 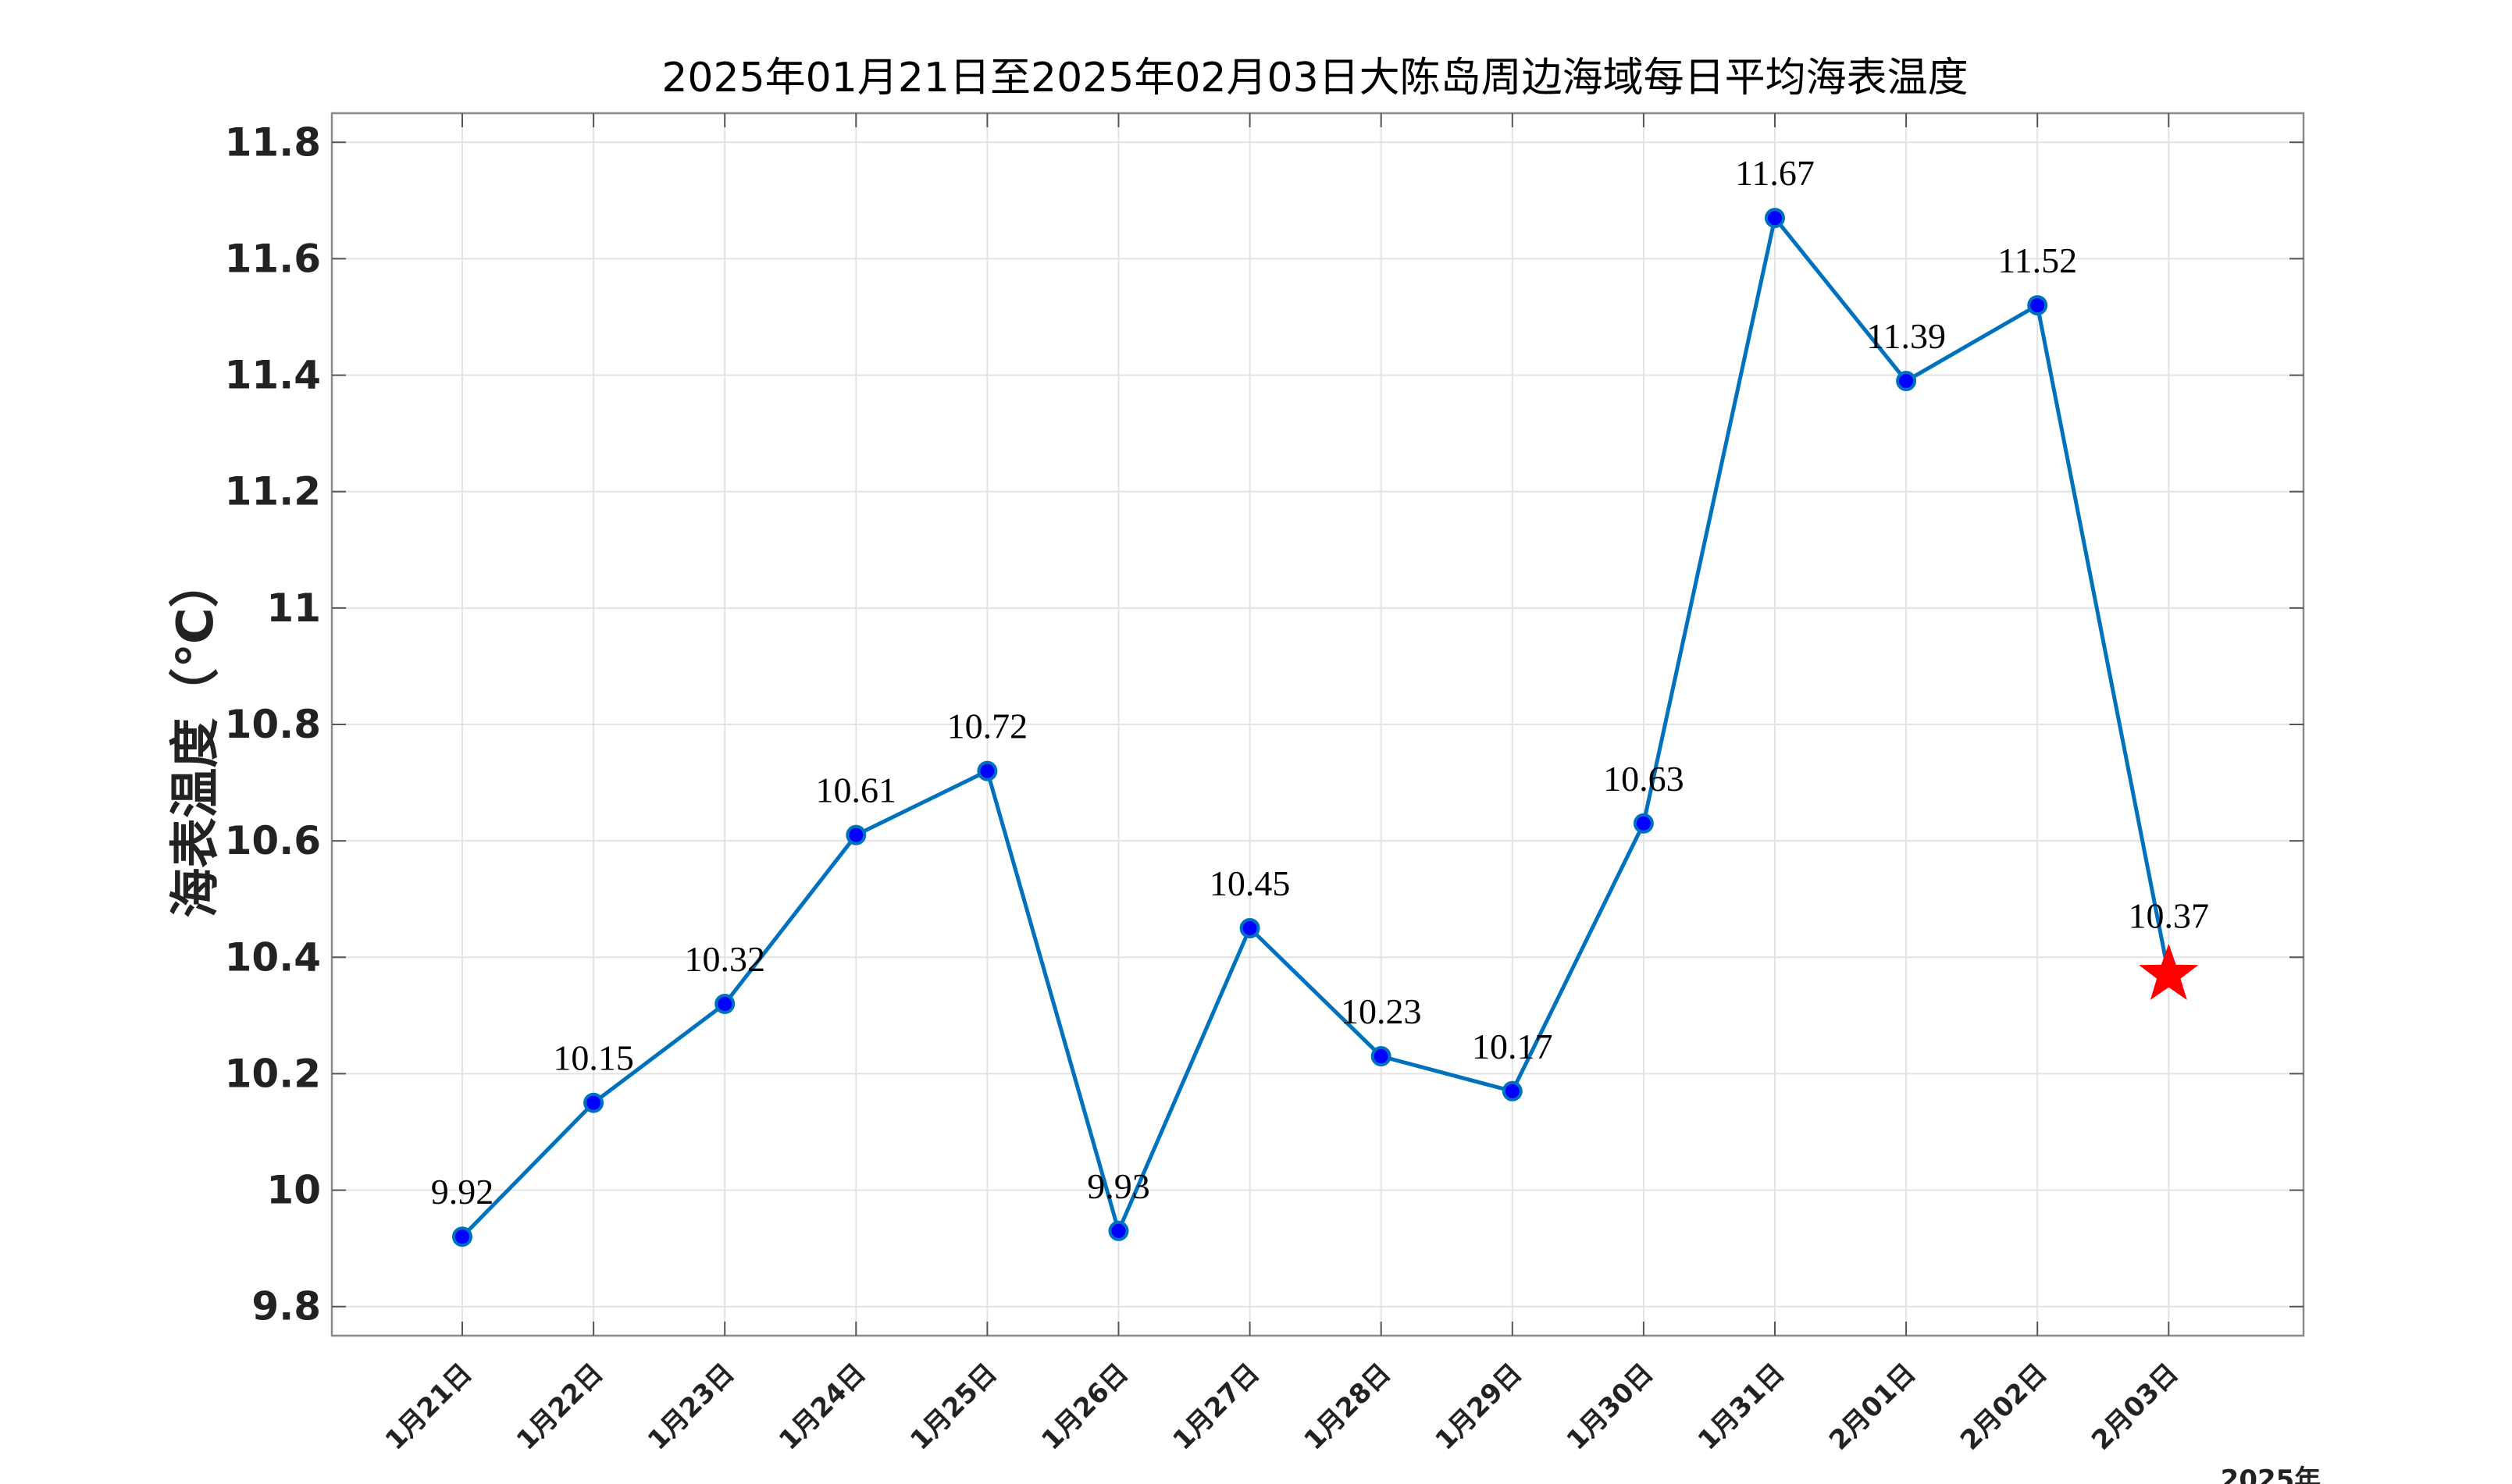 What do you see at coordinates (2004, 1407) in the screenshot?
I see `x-tick-label: 2月02日` at bounding box center [2004, 1407].